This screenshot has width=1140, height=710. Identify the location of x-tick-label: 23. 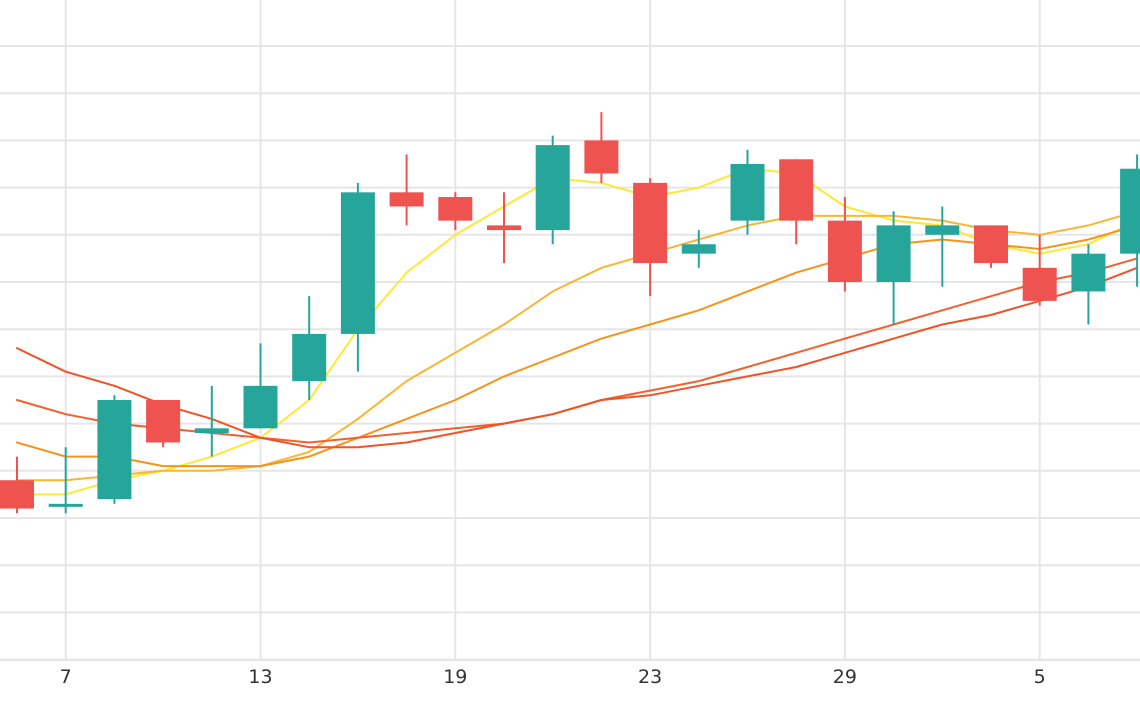
(650, 677).